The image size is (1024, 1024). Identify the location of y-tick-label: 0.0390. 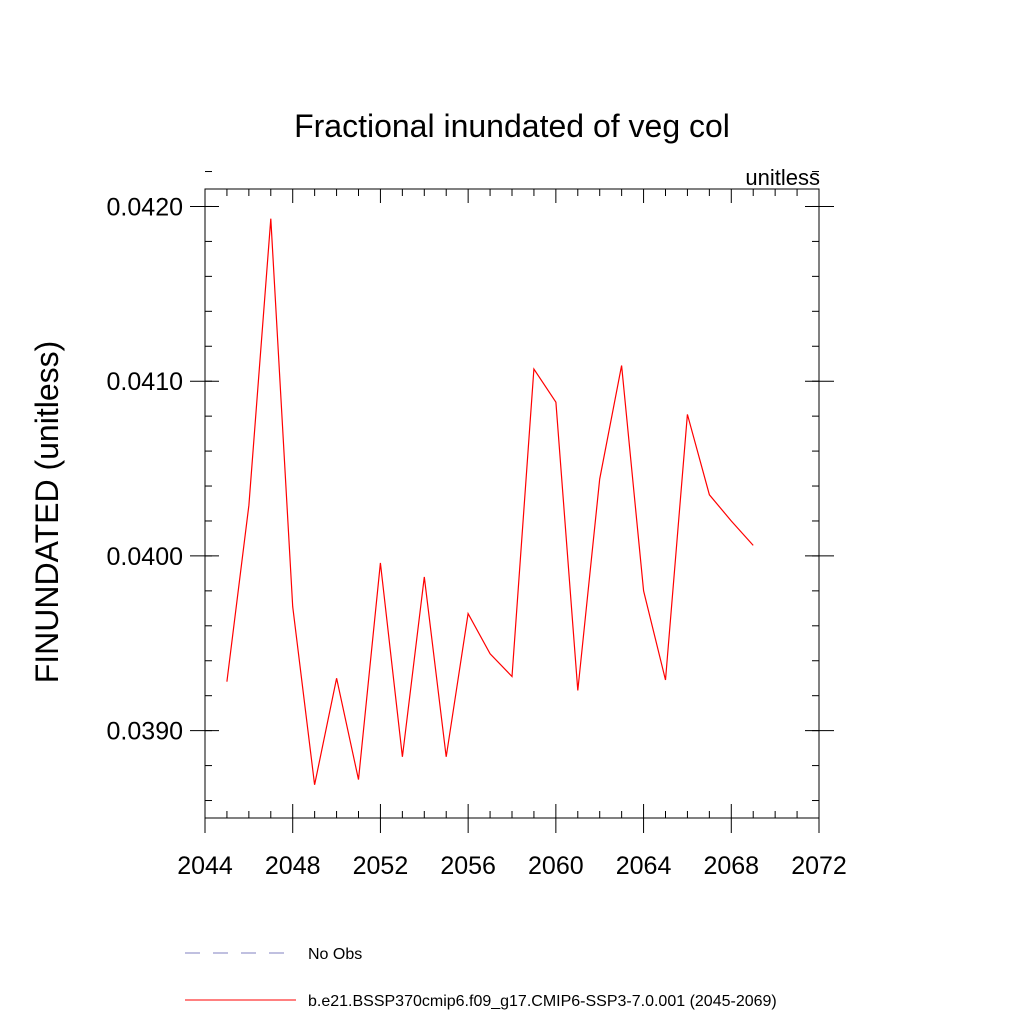
(145, 732).